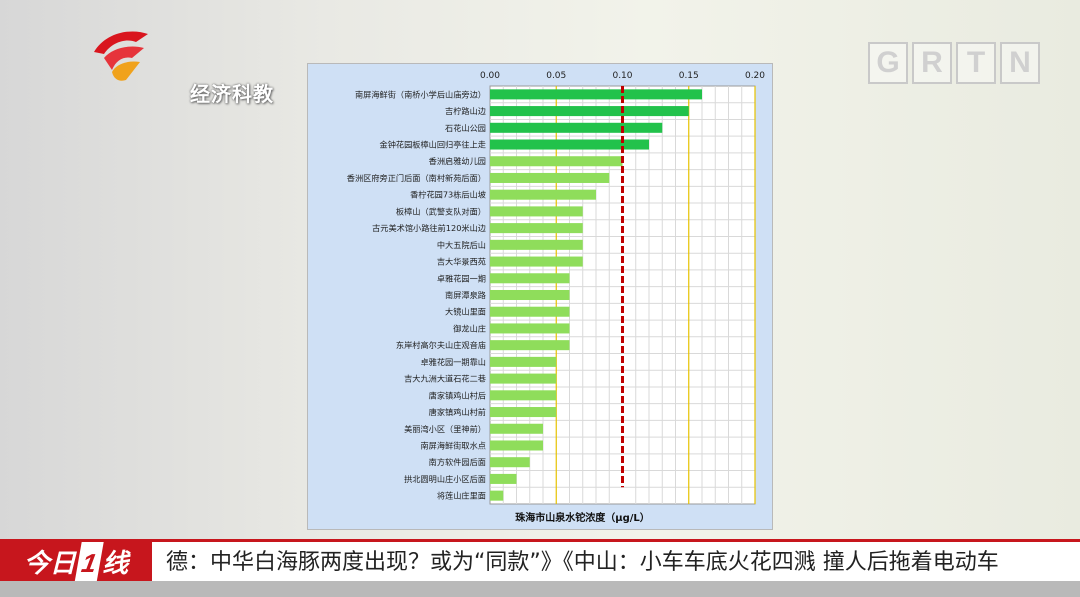  What do you see at coordinates (755, 76) in the screenshot?
I see `x-tick-label: 0.20` at bounding box center [755, 76].